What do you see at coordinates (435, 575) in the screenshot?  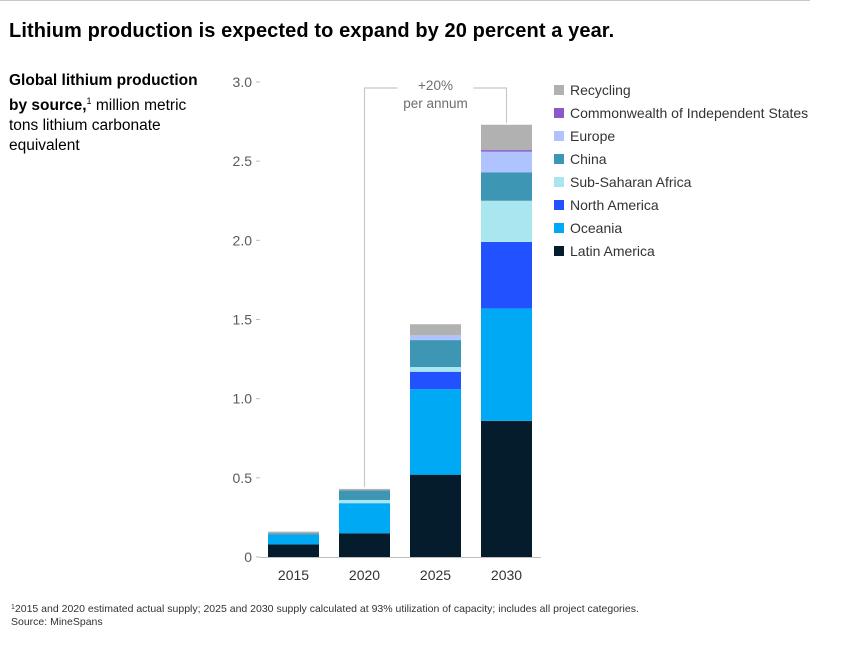 I see `x-tick-label: 2025` at bounding box center [435, 575].